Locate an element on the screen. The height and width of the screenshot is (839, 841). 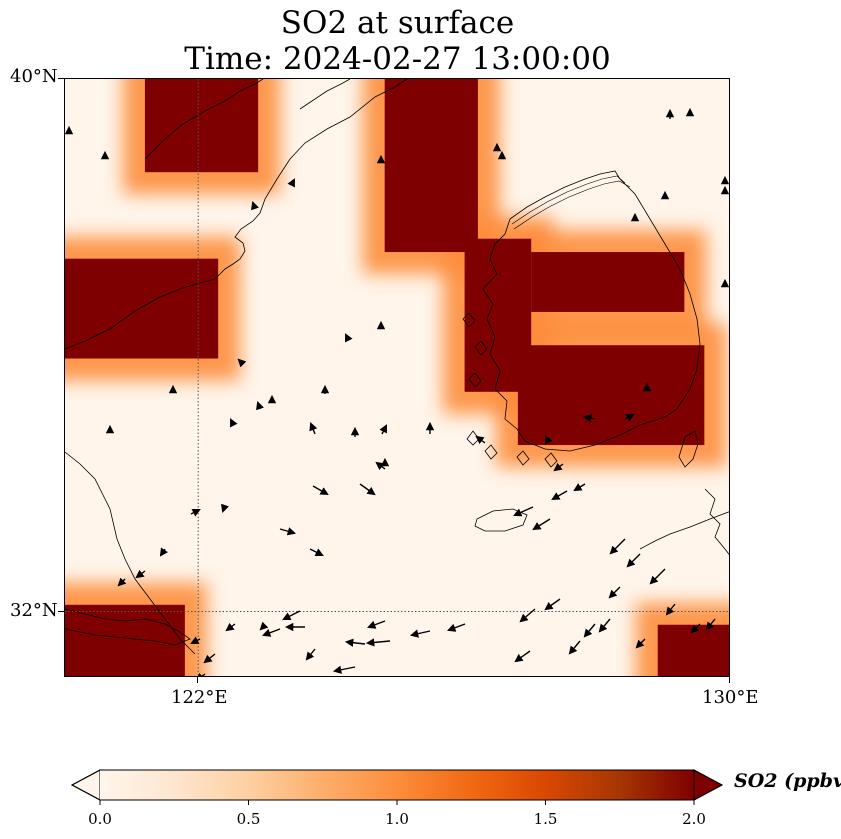
kyushu-west is located at coordinates (716, 521).